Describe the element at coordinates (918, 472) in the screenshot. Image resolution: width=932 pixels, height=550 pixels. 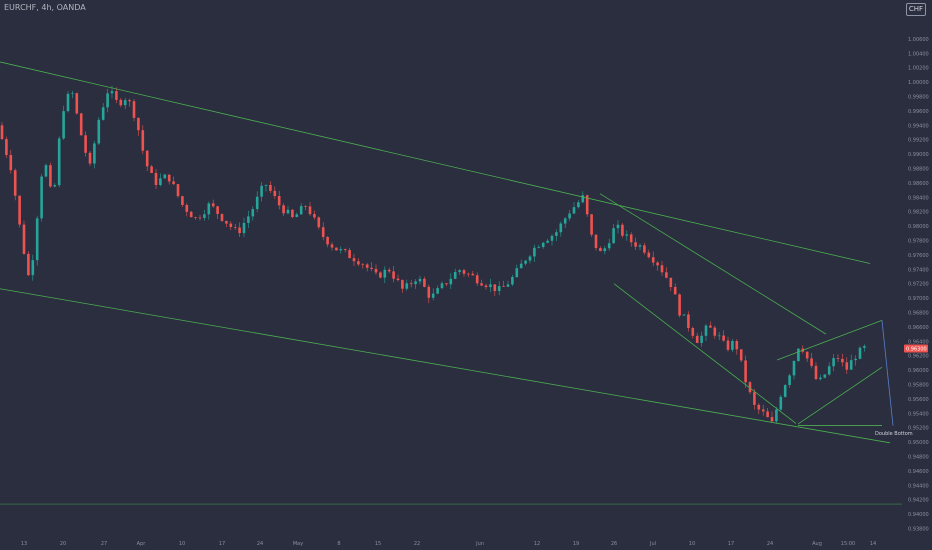
I see `y-tick-label: 0.94600` at that location.